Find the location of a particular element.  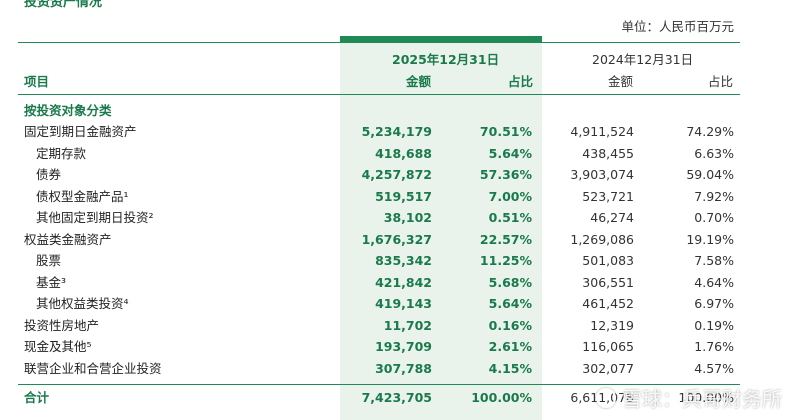

table-row: 现金及其他⁵ 193,709 2.61% 116,065 1.76% is located at coordinates (400, 346).